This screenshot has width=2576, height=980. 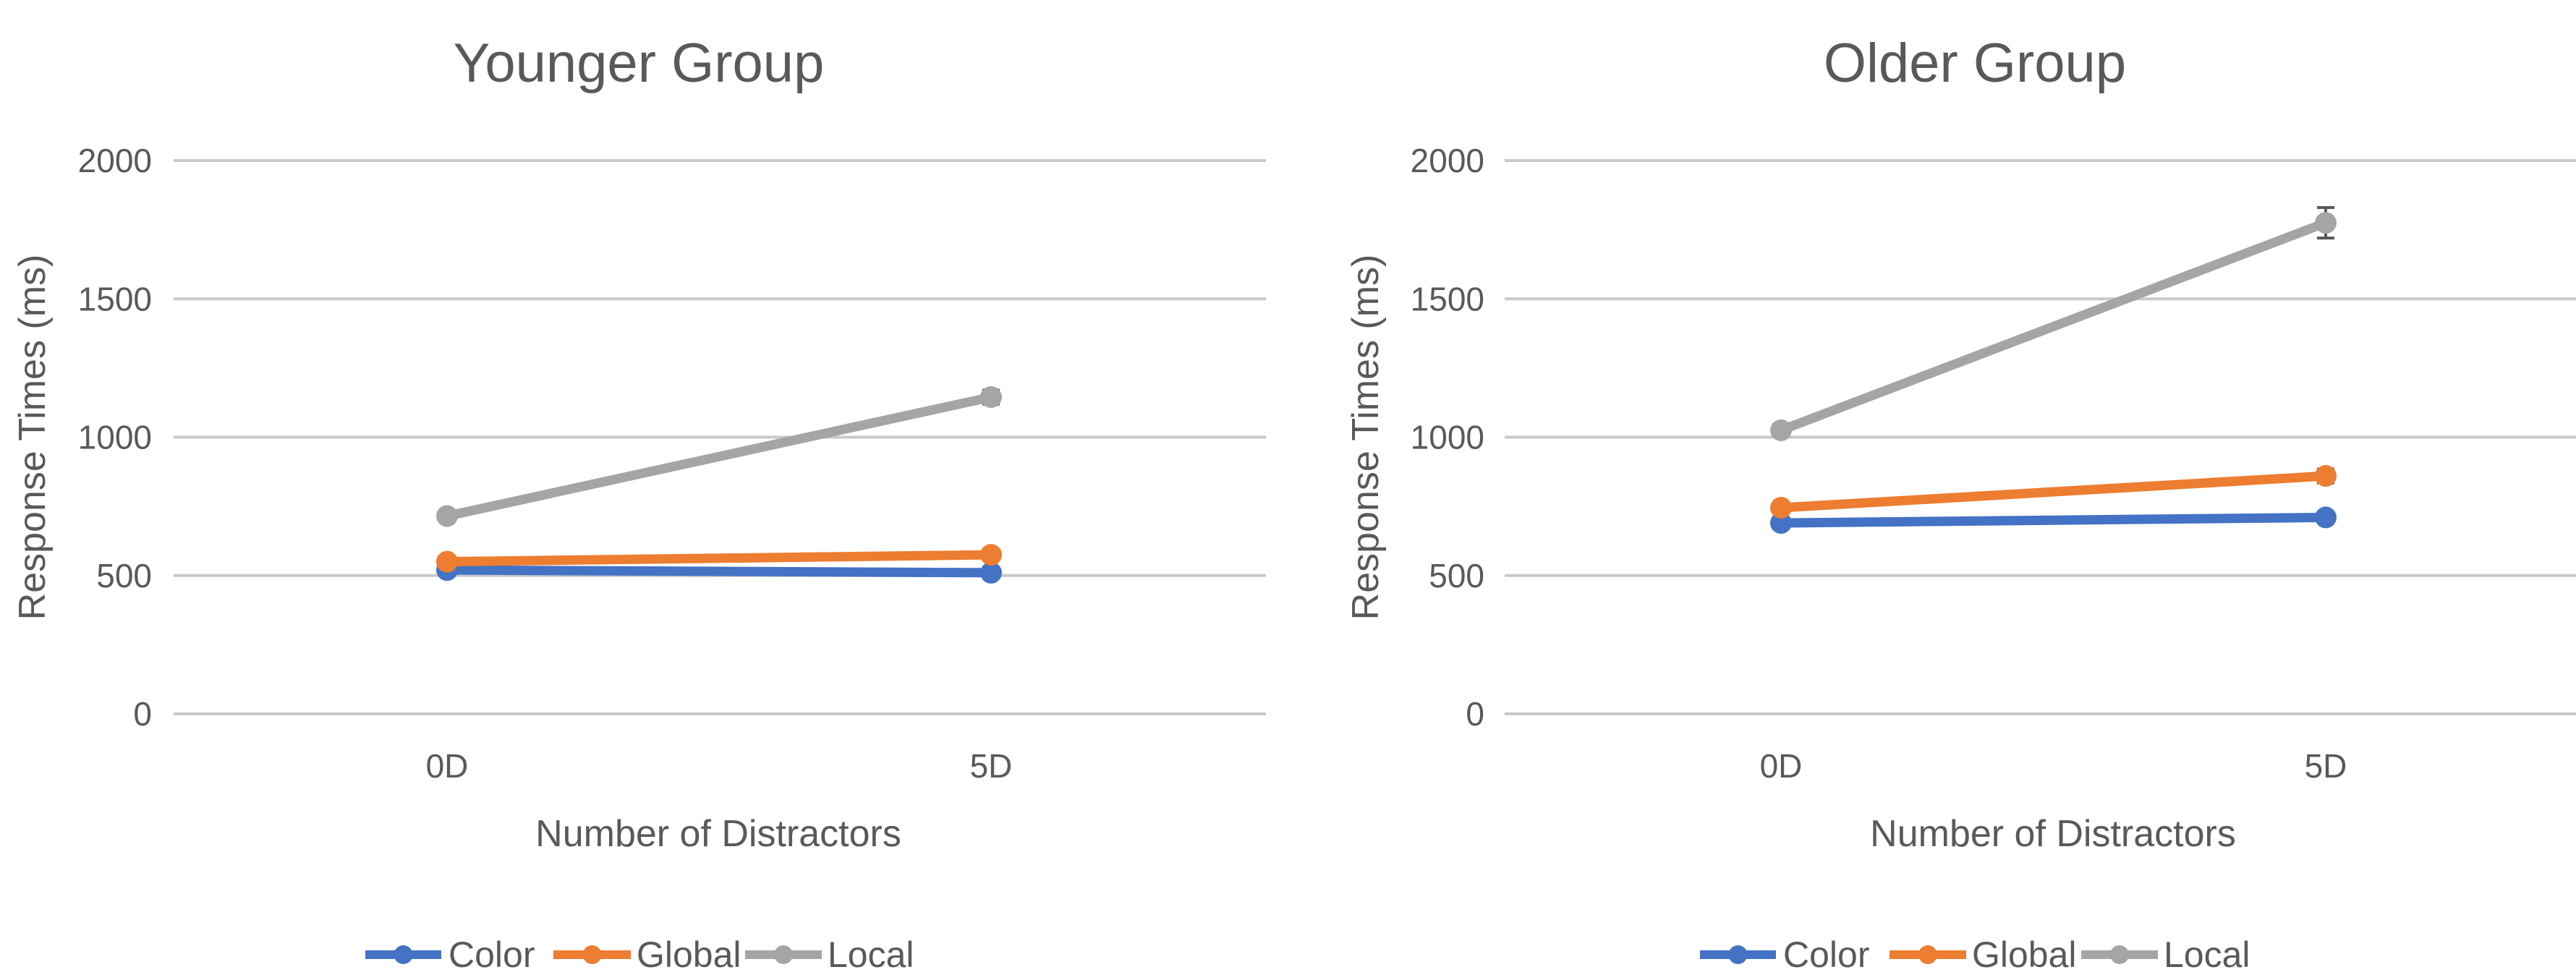 What do you see at coordinates (639, 63) in the screenshot?
I see `chart-title: Younger Group` at bounding box center [639, 63].